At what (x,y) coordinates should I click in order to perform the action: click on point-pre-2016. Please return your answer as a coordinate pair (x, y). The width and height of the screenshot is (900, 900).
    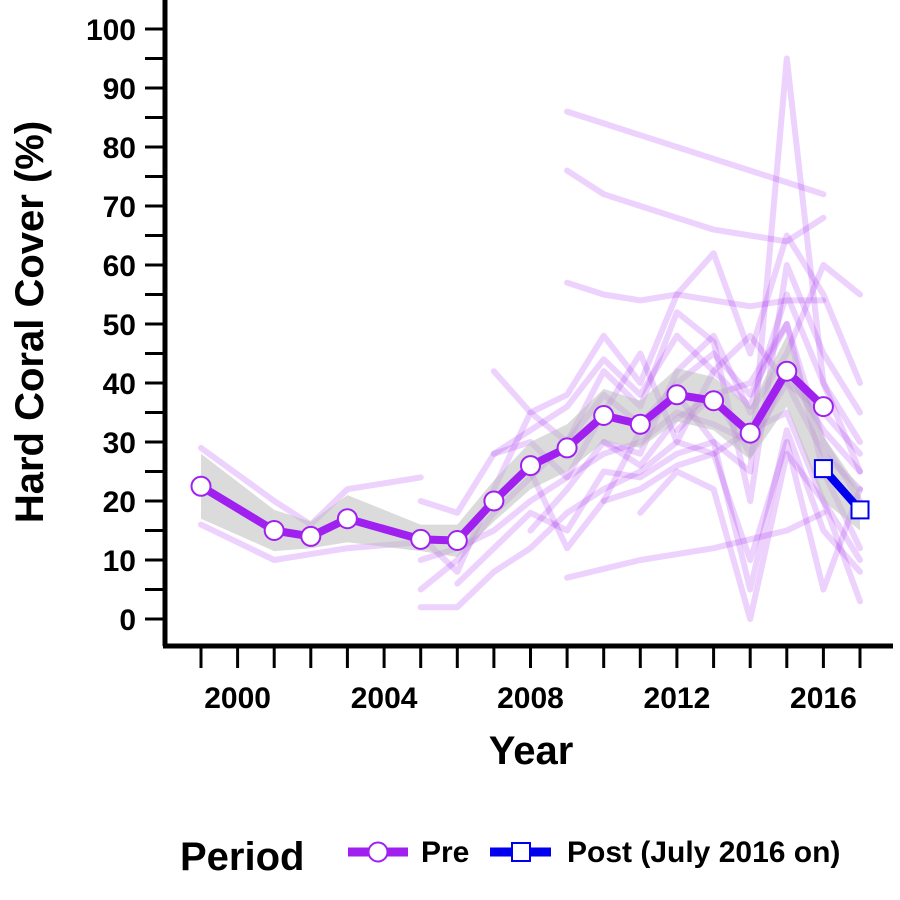
    Looking at the image, I should click on (823, 407).